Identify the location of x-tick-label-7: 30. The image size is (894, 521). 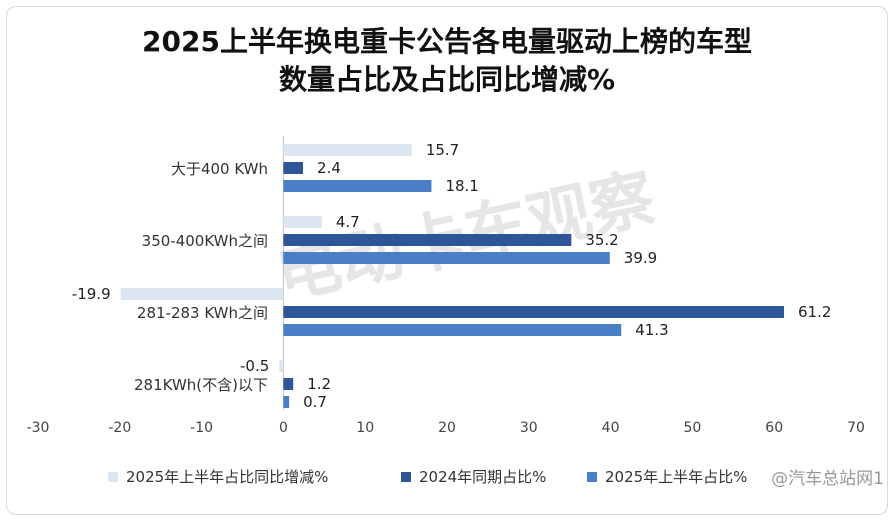
(529, 428).